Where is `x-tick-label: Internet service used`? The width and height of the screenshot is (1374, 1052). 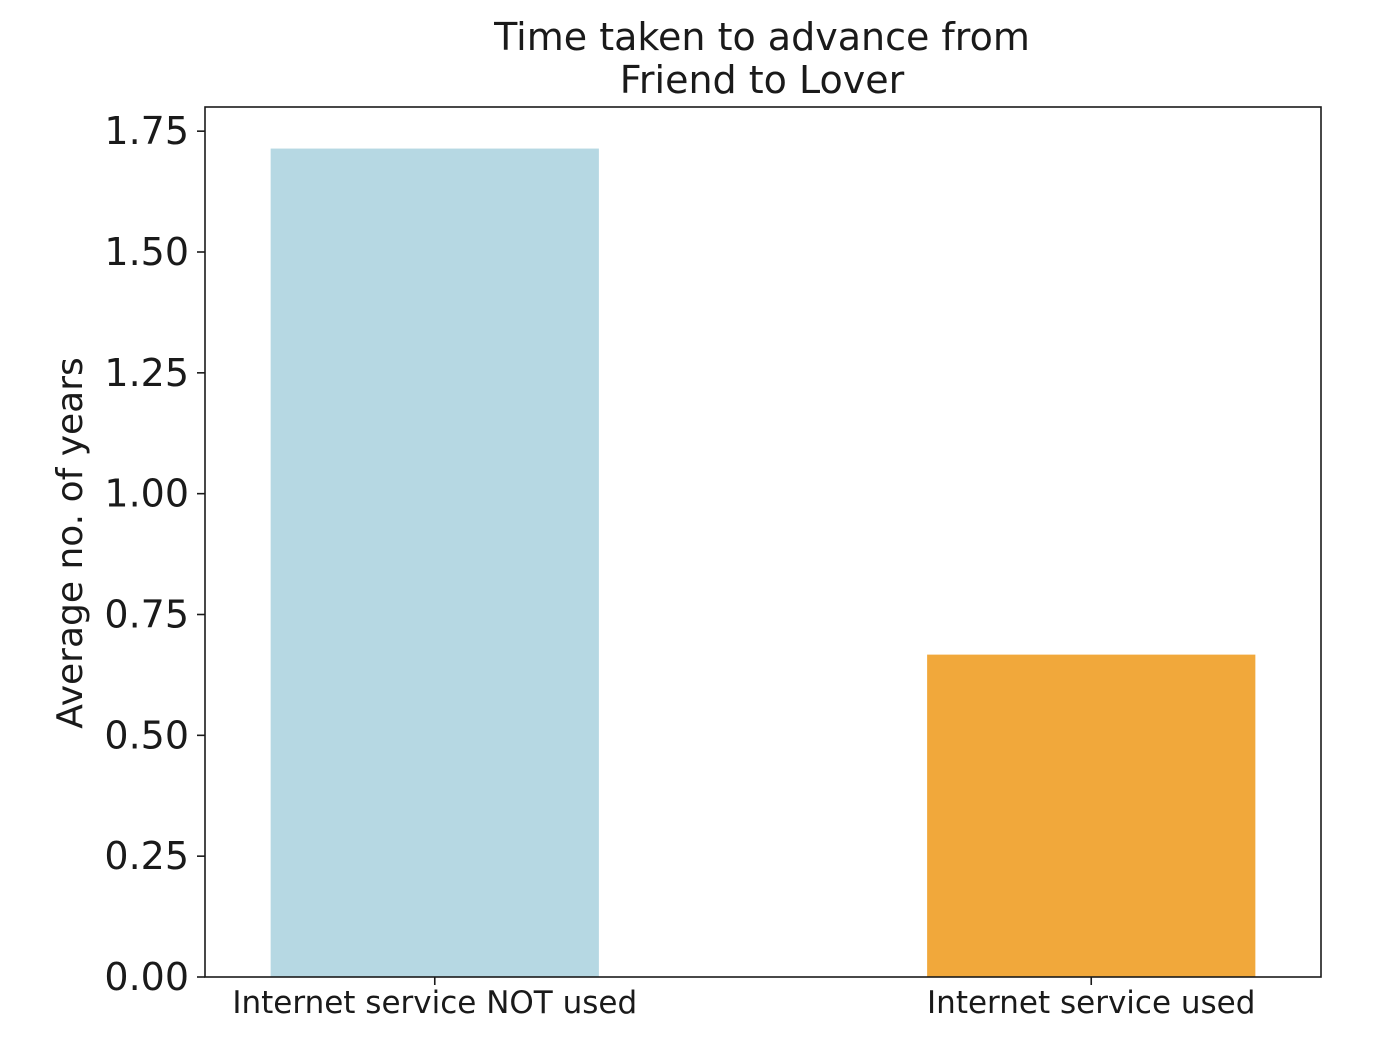 x-tick-label: Internet service used is located at coordinates (1091, 1003).